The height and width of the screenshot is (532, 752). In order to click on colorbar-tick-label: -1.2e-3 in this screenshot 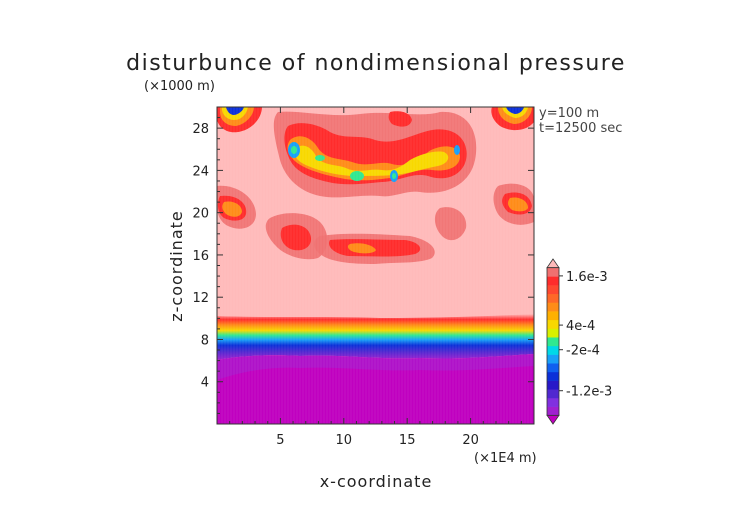, I will do `click(589, 392)`.